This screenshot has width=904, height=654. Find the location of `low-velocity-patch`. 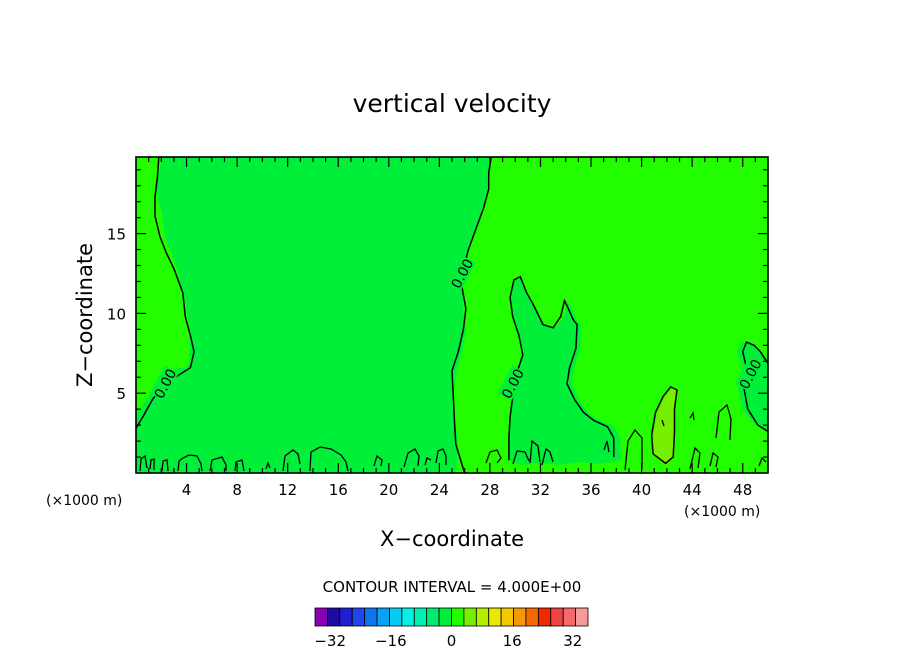

low-velocity-patch is located at coordinates (565, 371).